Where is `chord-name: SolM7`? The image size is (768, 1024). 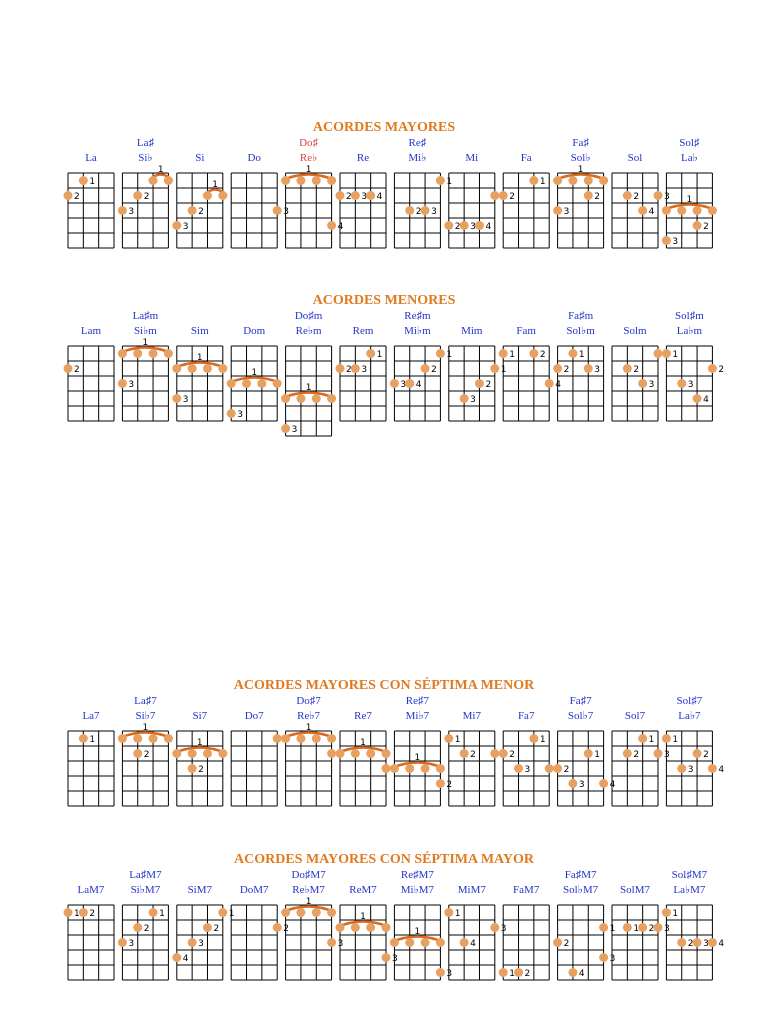
chord-name: SolM7 is located at coordinates (635, 890).